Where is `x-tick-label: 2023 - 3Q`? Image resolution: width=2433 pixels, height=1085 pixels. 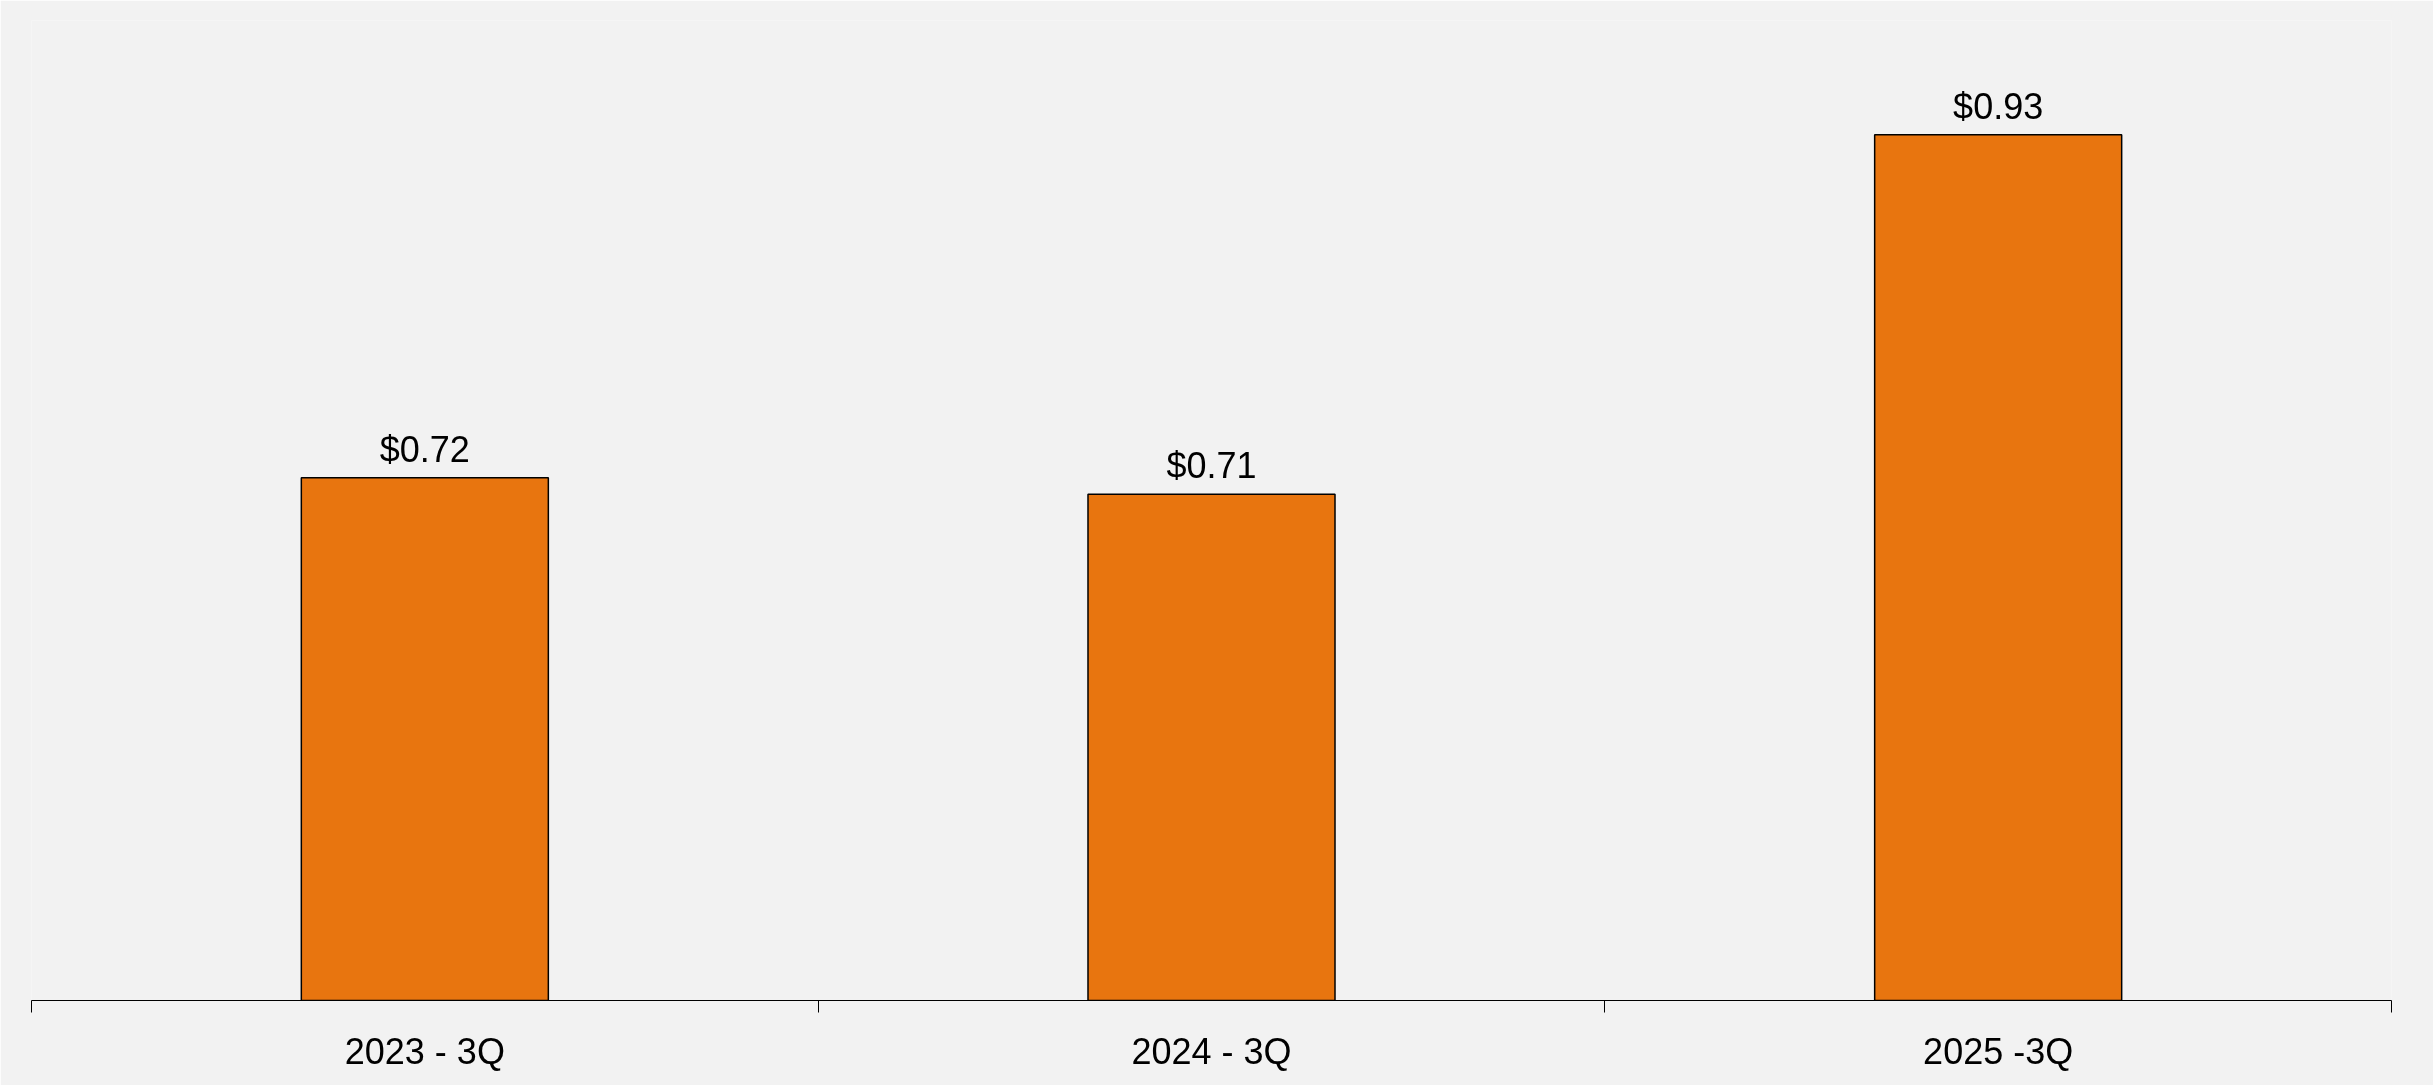
x-tick-label: 2023 - 3Q is located at coordinates (424, 1051).